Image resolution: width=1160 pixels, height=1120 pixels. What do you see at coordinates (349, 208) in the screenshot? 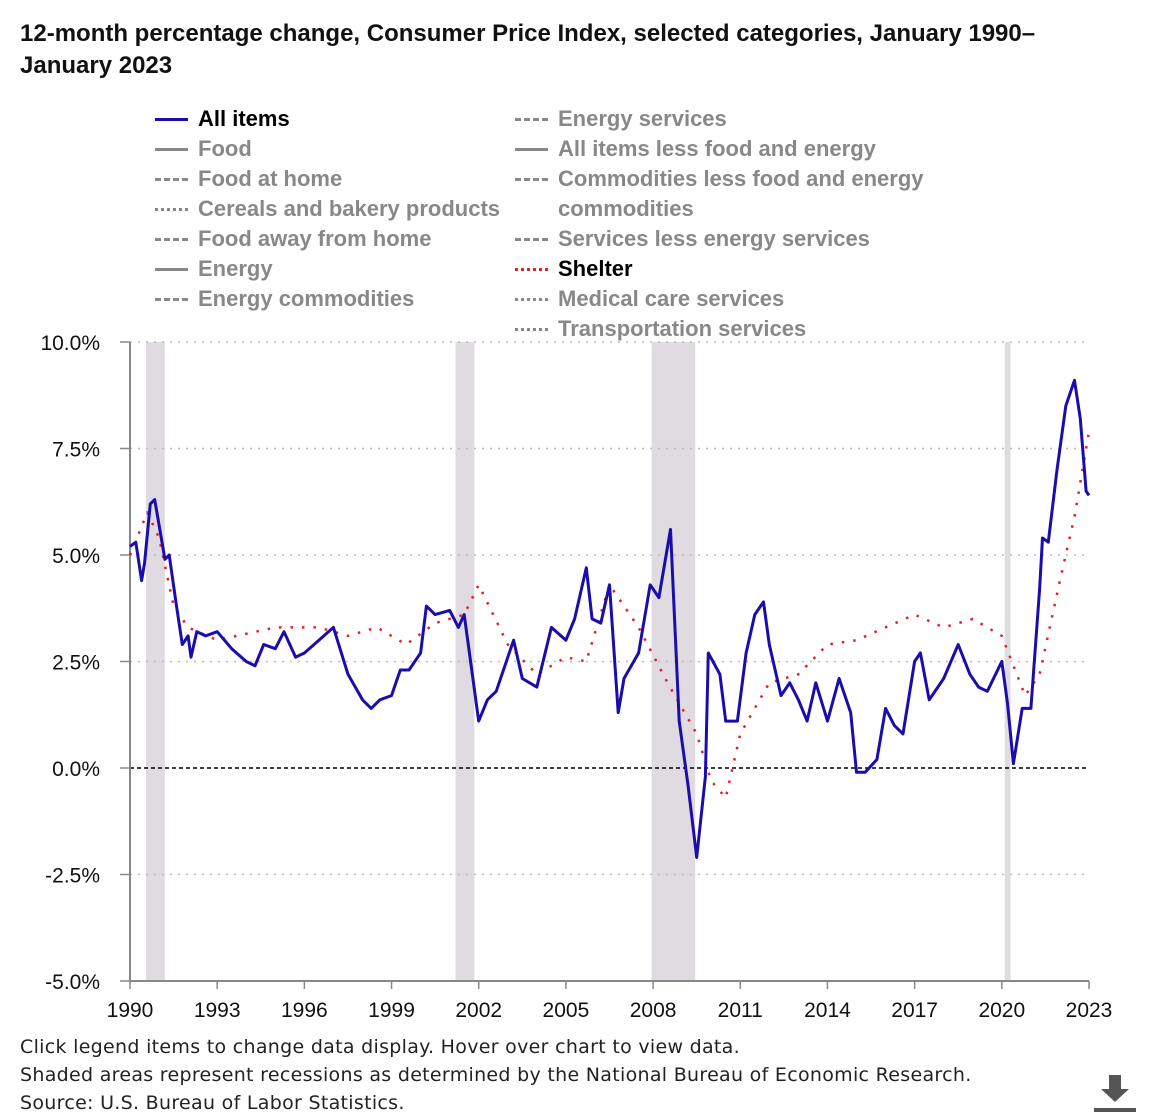
I see `legend-label: Cereals and bakery products` at bounding box center [349, 208].